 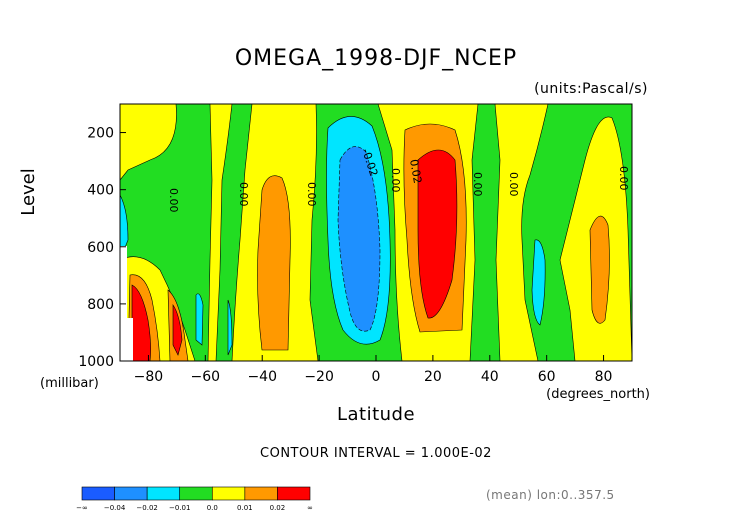 What do you see at coordinates (591, 89) in the screenshot?
I see `units-label: (units:Pascal/s)` at bounding box center [591, 89].